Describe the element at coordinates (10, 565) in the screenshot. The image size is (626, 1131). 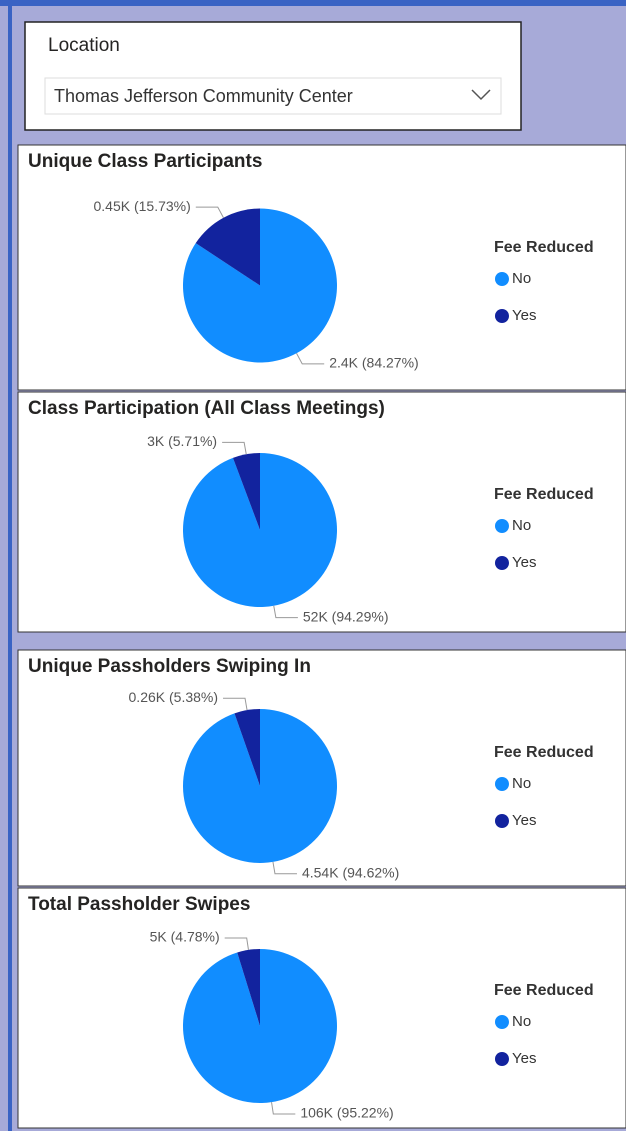
I see `left-border` at that location.